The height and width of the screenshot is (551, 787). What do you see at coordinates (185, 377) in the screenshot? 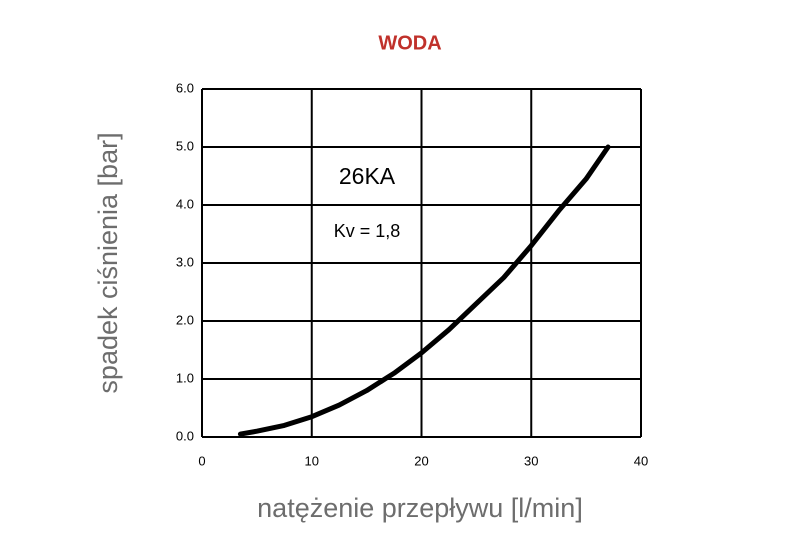
I see `y-tick-label: 1.0` at bounding box center [185, 377].